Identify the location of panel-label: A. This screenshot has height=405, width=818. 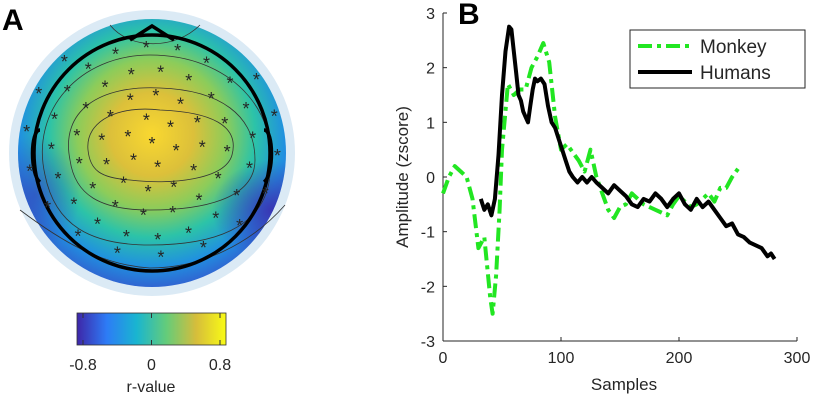
(13, 20).